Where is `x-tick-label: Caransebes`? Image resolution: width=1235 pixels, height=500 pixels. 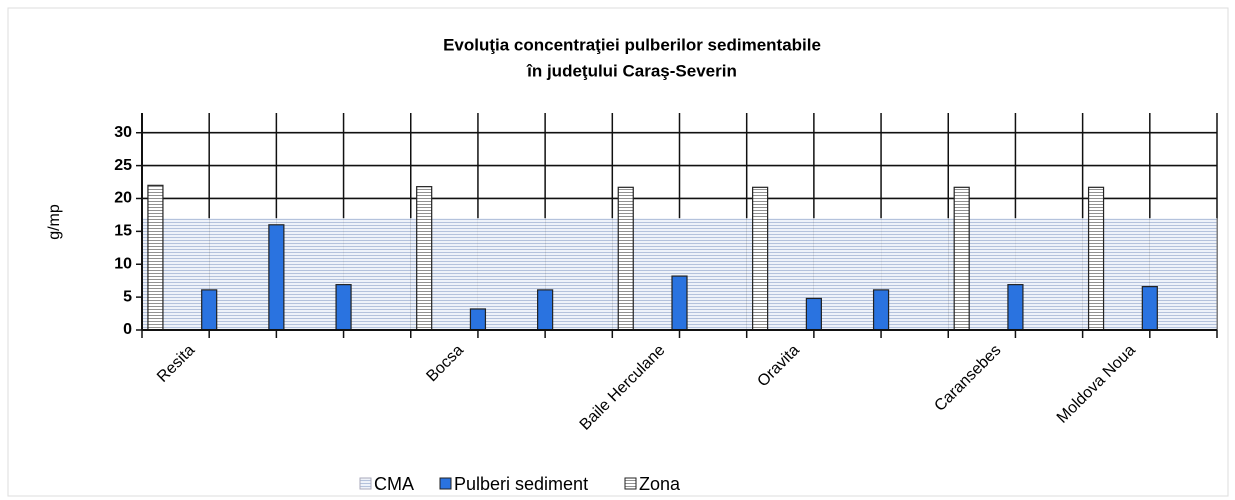 x-tick-label: Caransebes is located at coordinates (967, 378).